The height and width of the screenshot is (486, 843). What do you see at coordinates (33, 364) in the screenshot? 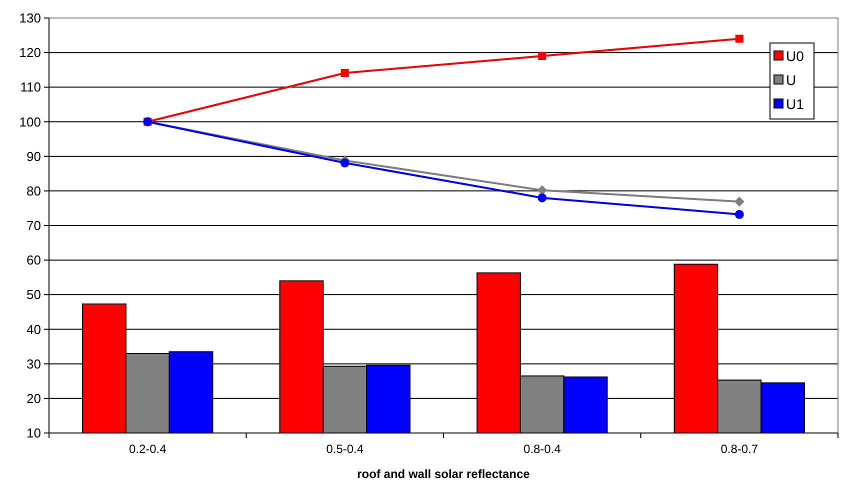
I see `y-tick-label: 30` at bounding box center [33, 364].